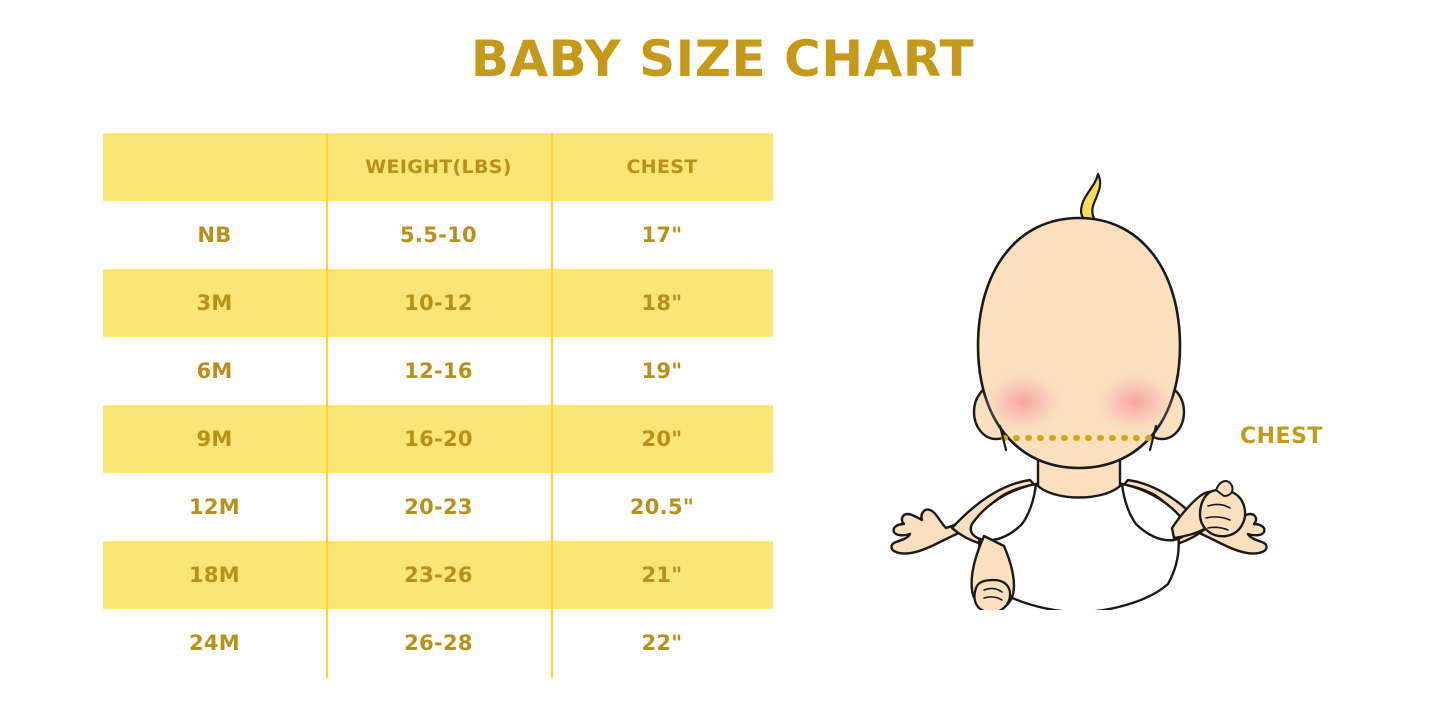  I want to click on cell-weight: 23-26, so click(438, 575).